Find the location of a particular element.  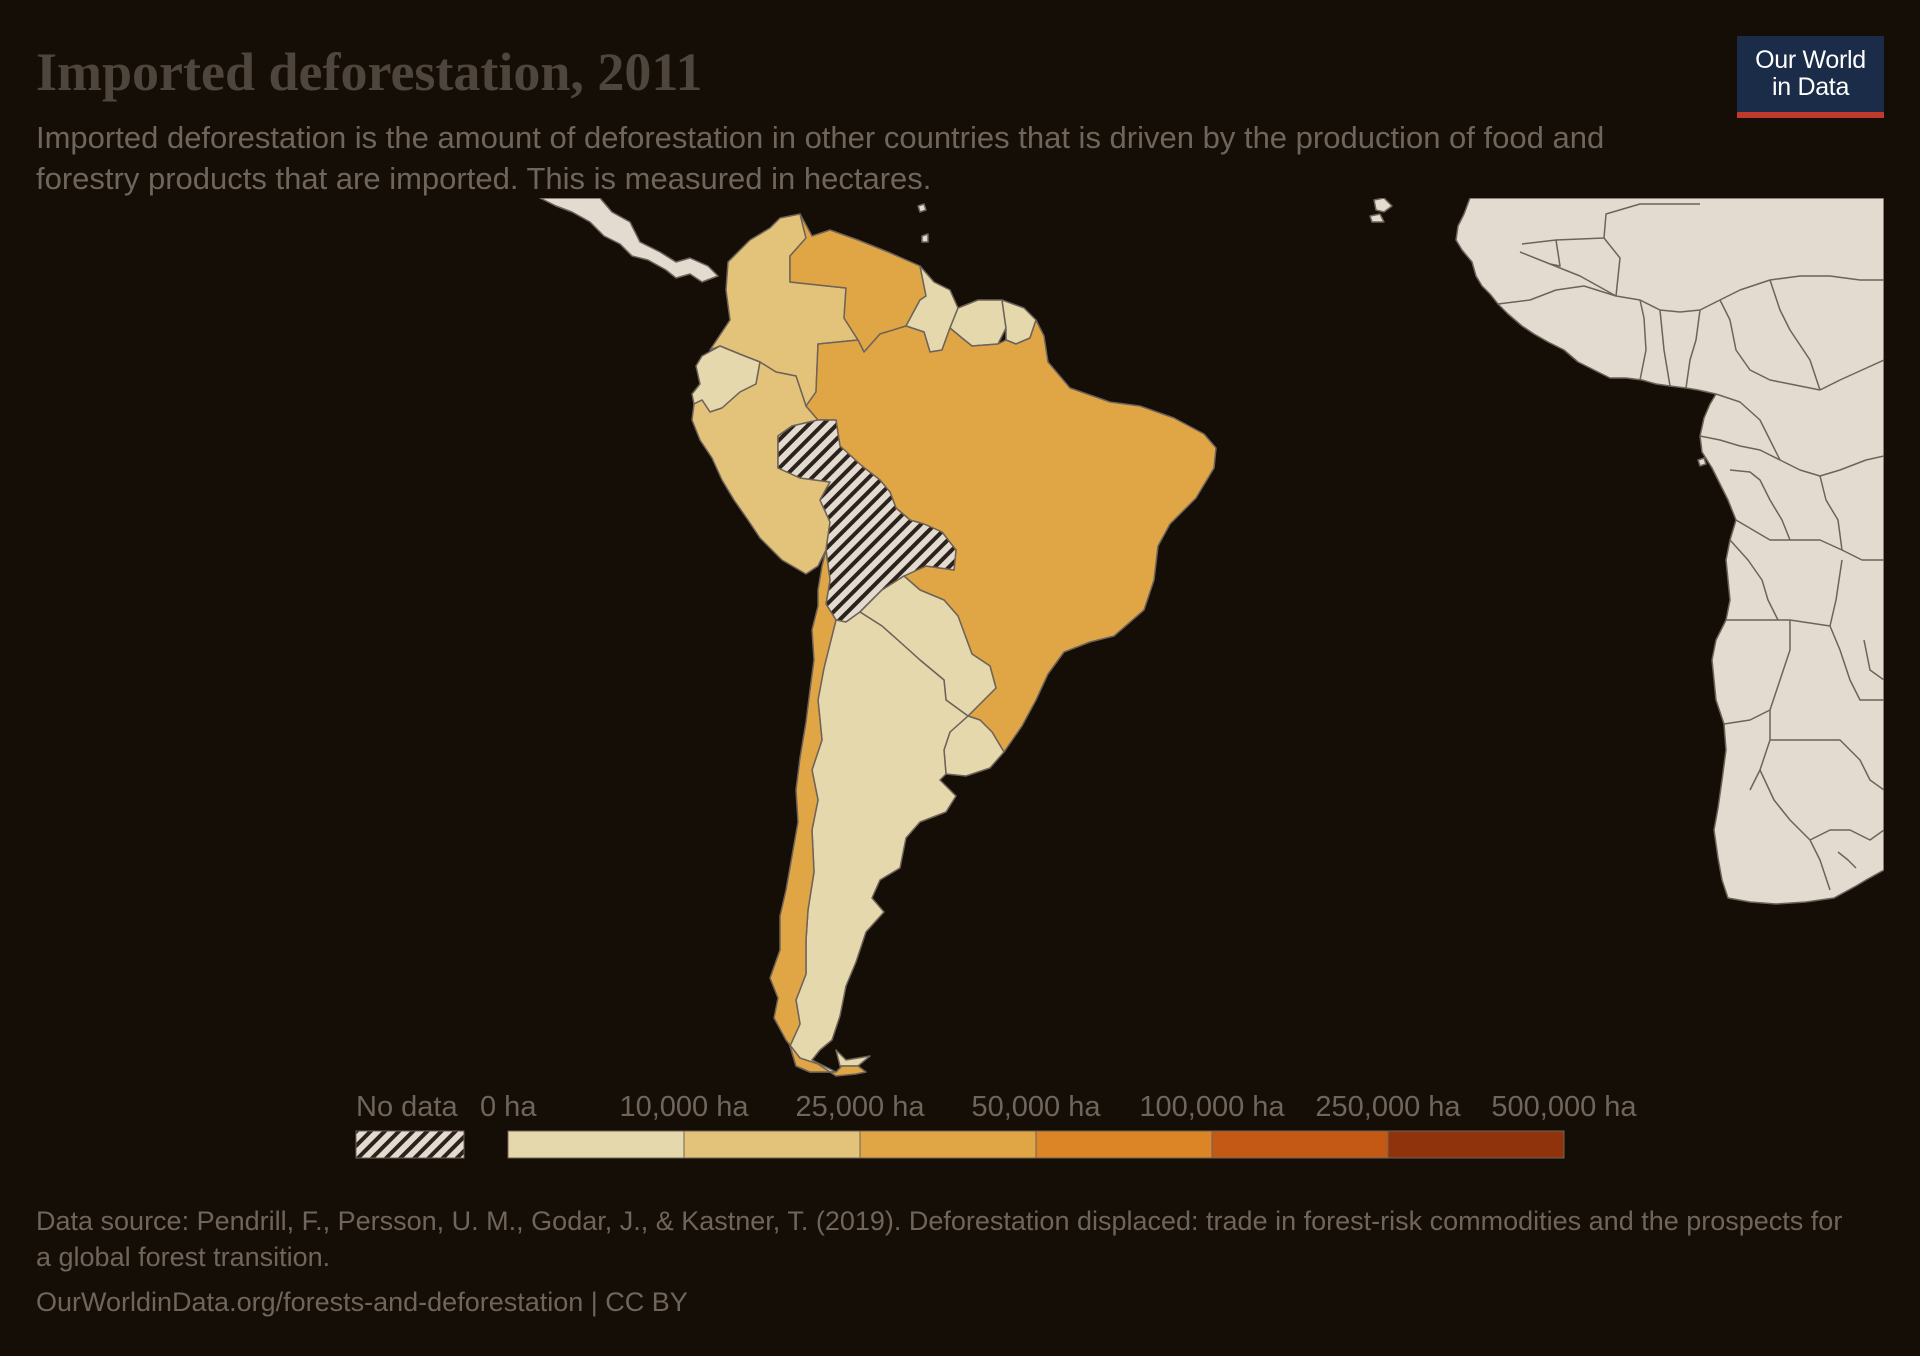

landmass-africa is located at coordinates (1669, 551).